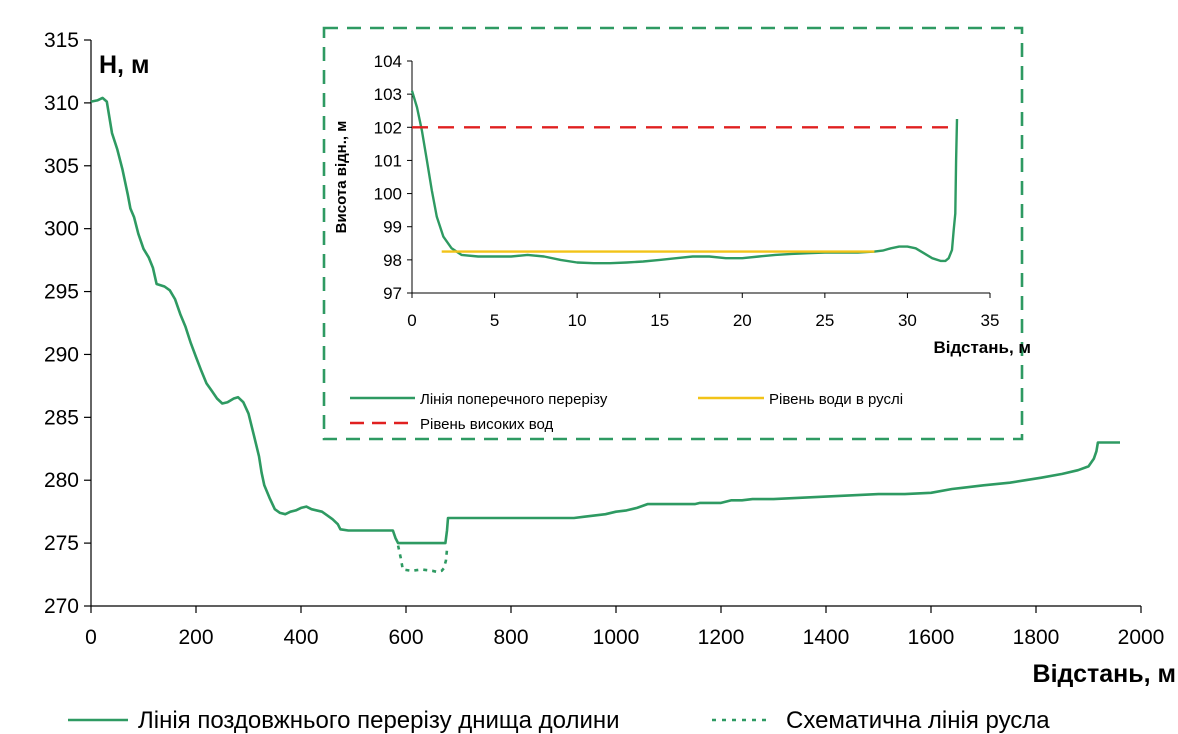  What do you see at coordinates (392, 260) in the screenshot?
I see `inset-y-tick-label: 98` at bounding box center [392, 260].